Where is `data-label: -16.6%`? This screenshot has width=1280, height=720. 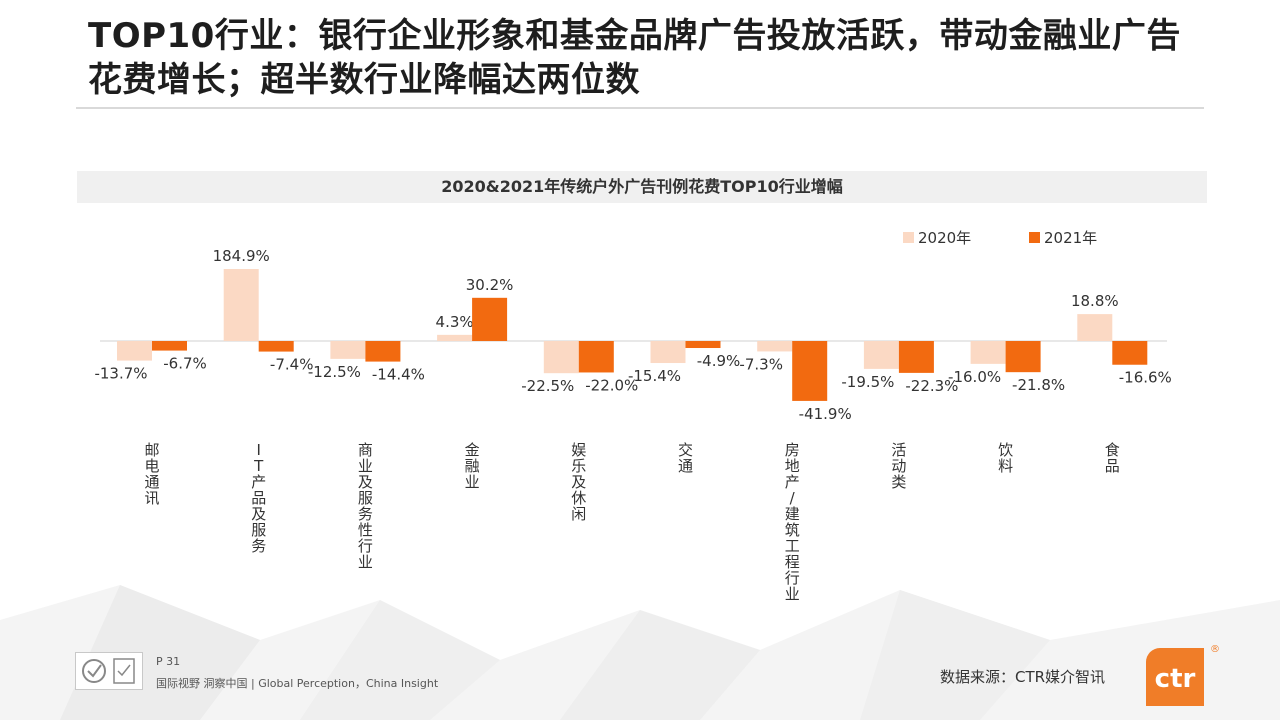
data-label: -16.6% is located at coordinates (1145, 378).